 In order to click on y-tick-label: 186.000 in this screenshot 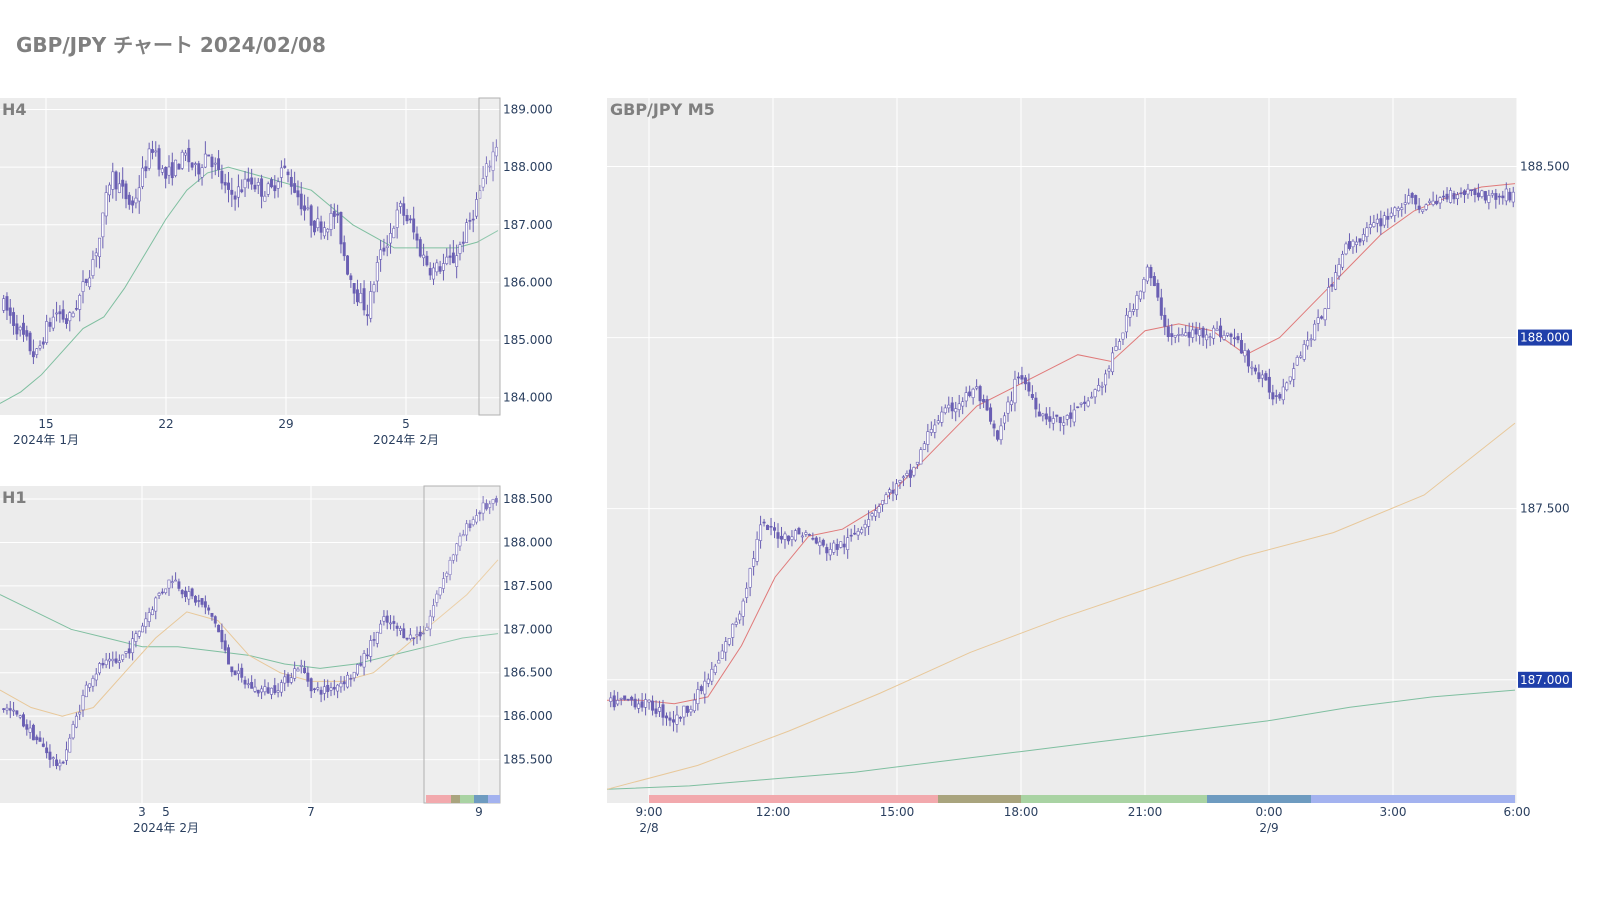, I will do `click(528, 282)`.